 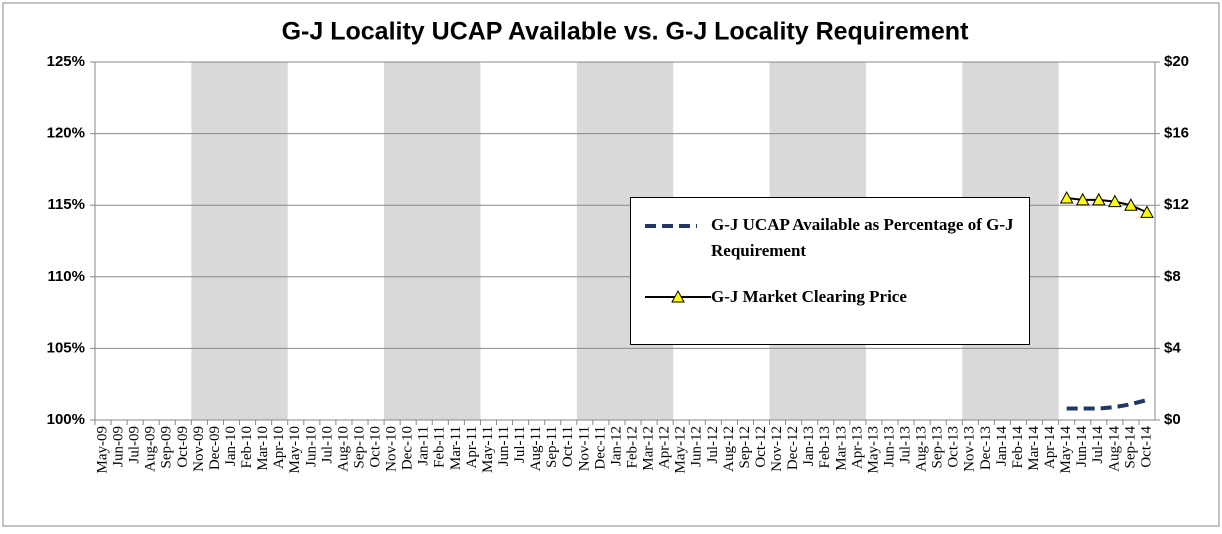 What do you see at coordinates (279, 447) in the screenshot?
I see `x-tick-label: Apr-10` at bounding box center [279, 447].